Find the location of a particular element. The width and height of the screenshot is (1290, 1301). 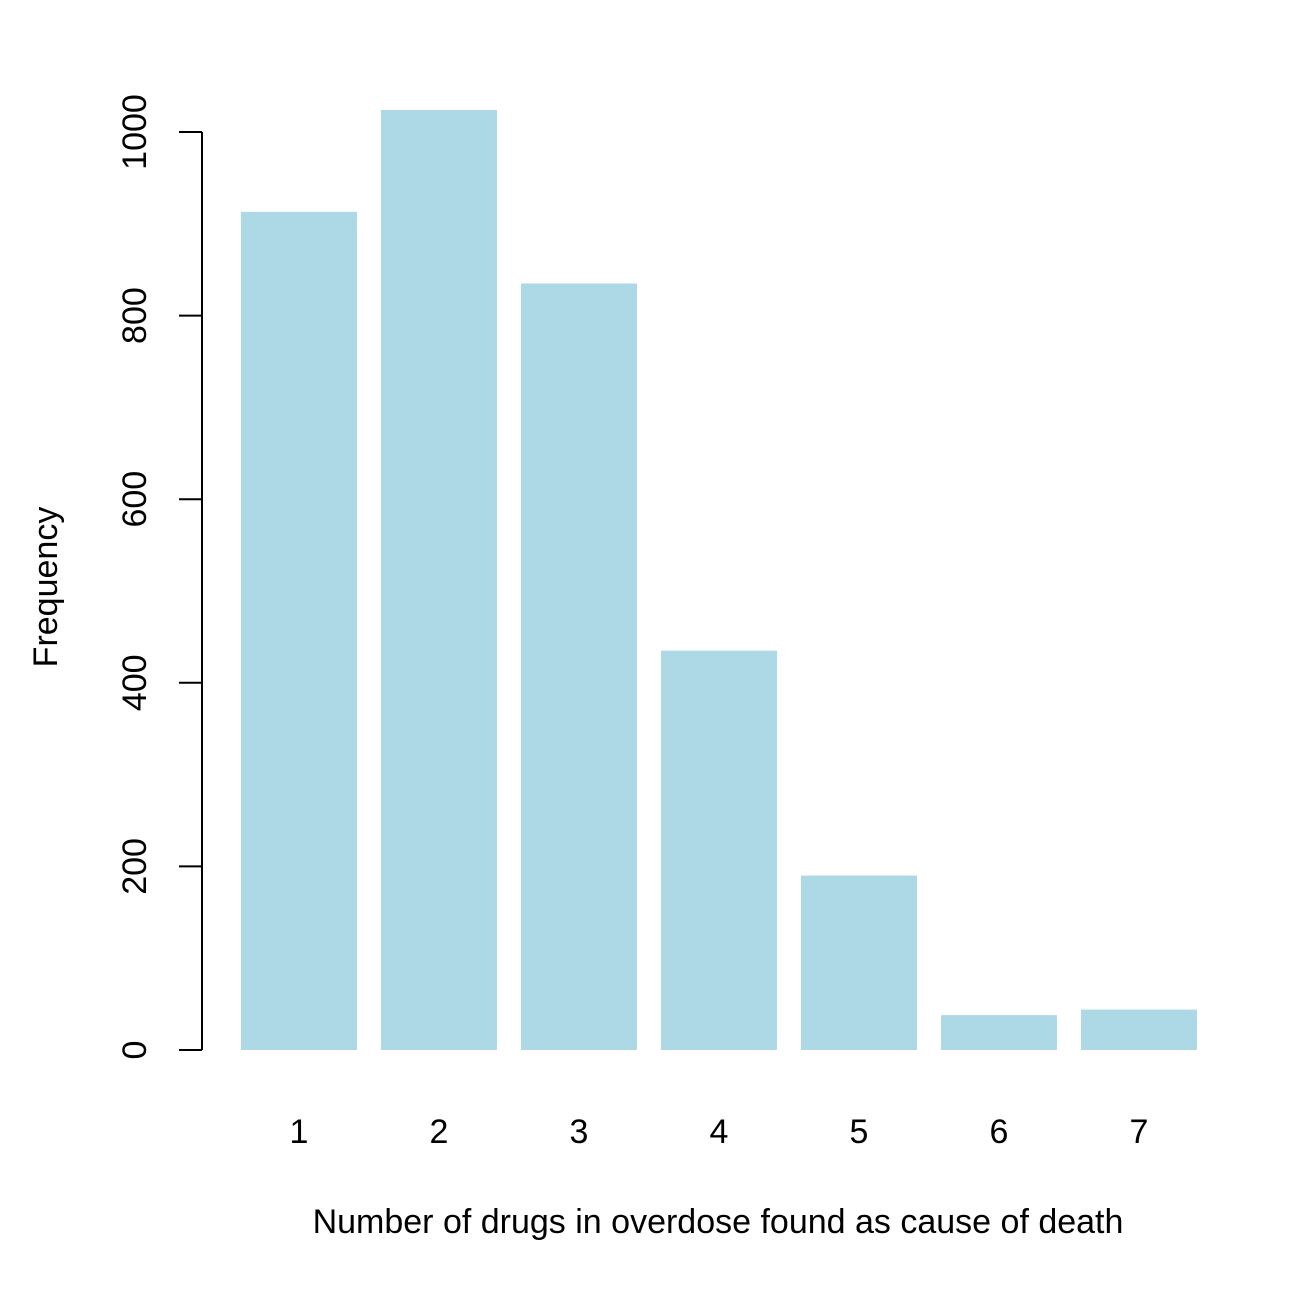

x-tick-labels: 1 2 3 4 5 6 7 is located at coordinates (719, 1132).